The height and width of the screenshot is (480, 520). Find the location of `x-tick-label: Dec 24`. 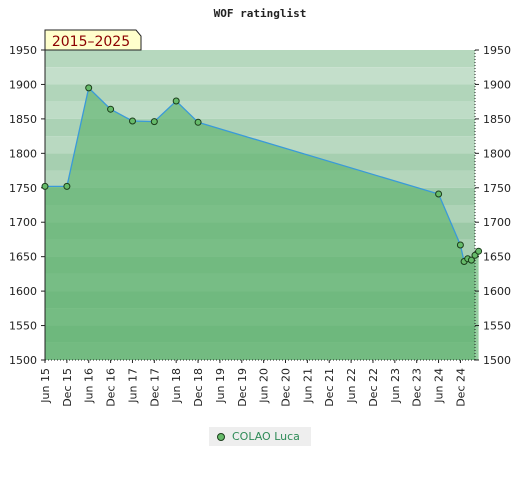

x-tick-label: Dec 24 is located at coordinates (460, 387).